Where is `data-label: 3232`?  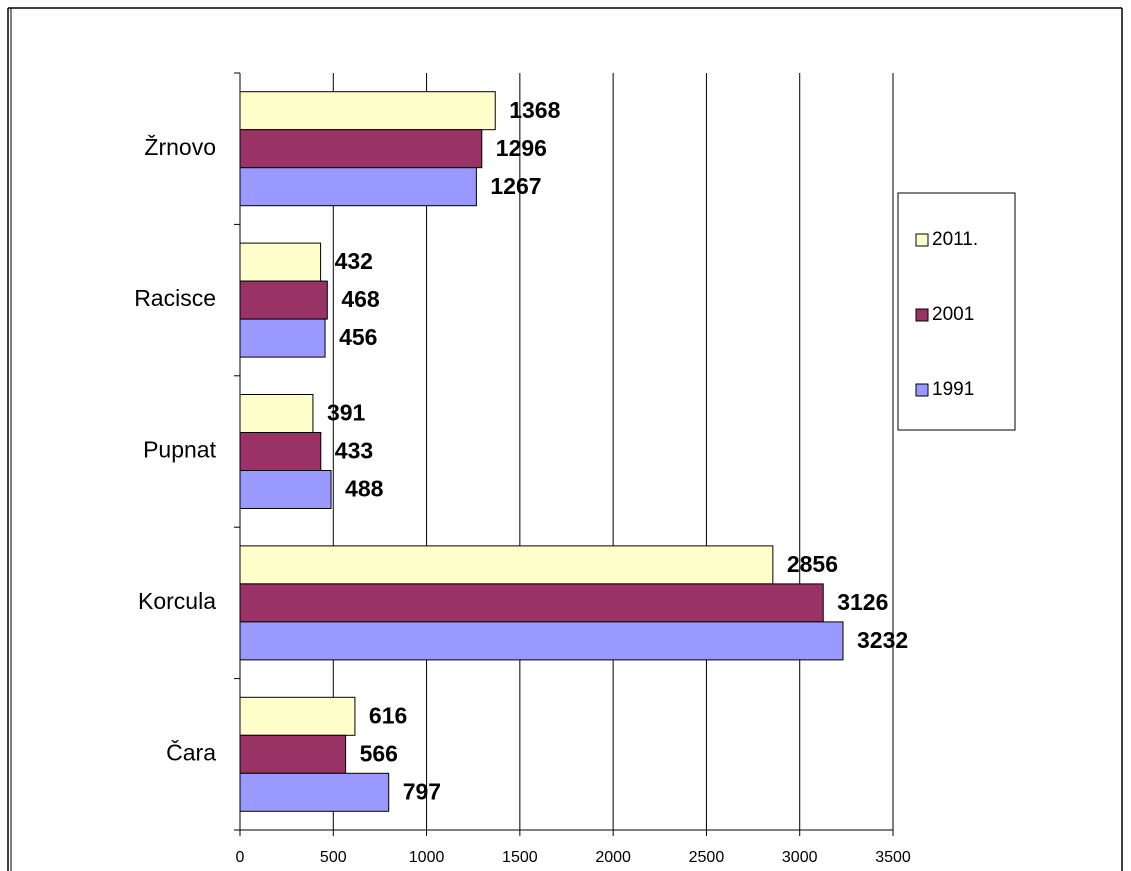 data-label: 3232 is located at coordinates (882, 640).